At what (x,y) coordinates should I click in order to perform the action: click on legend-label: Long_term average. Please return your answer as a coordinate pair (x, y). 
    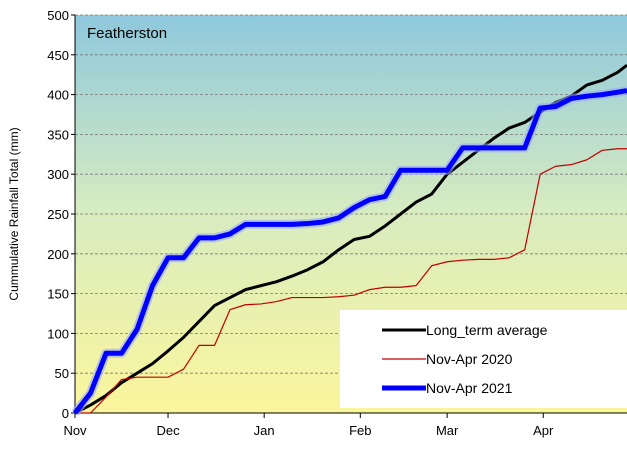
    Looking at the image, I should click on (487, 330).